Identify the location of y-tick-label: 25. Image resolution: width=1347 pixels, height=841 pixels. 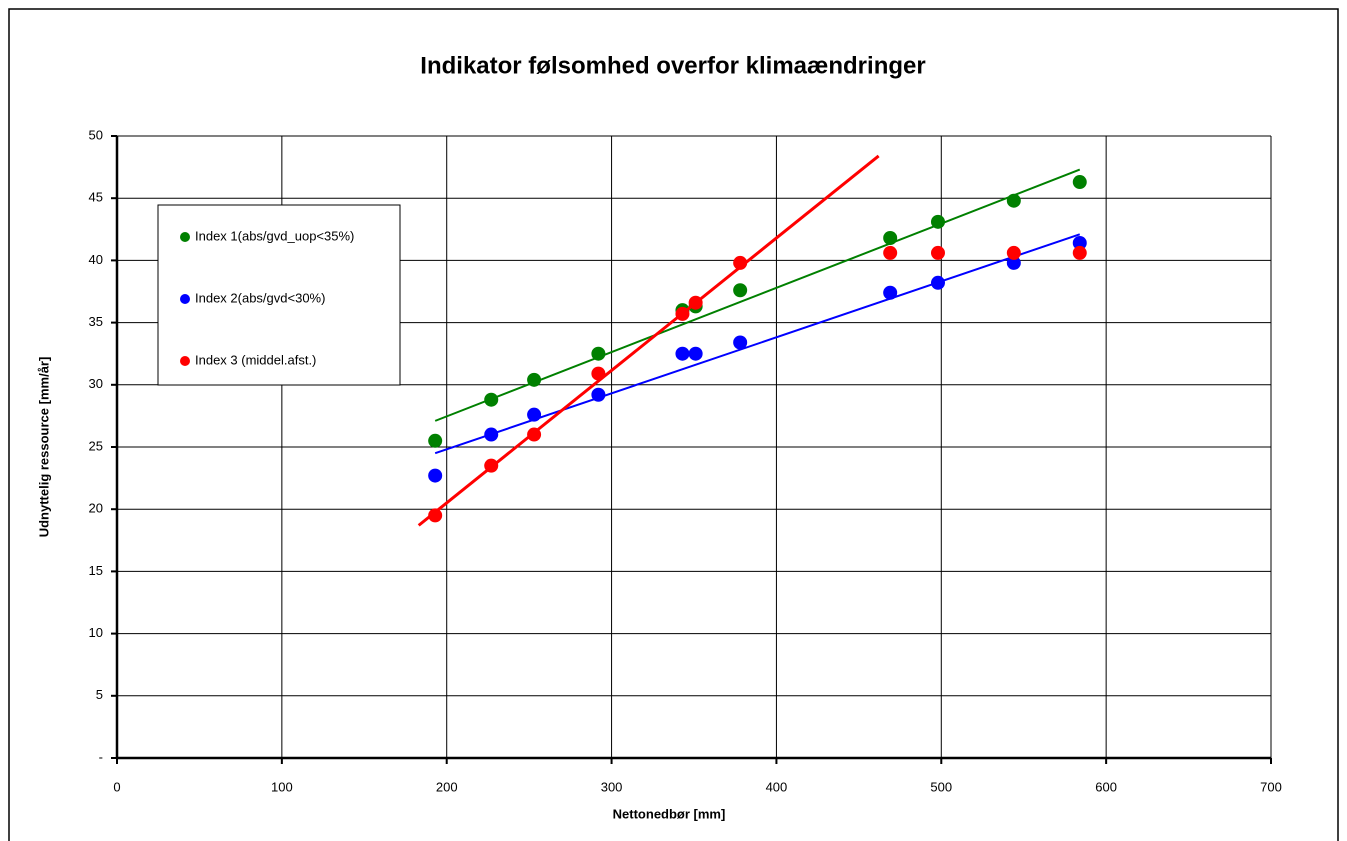
(96, 445).